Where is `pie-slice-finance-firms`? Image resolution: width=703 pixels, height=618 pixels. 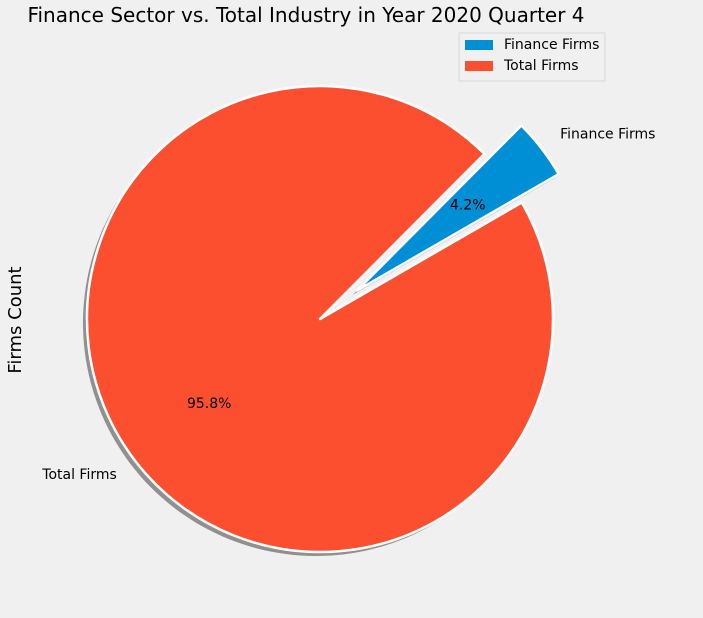
pie-slice-finance-firms is located at coordinates (457, 208).